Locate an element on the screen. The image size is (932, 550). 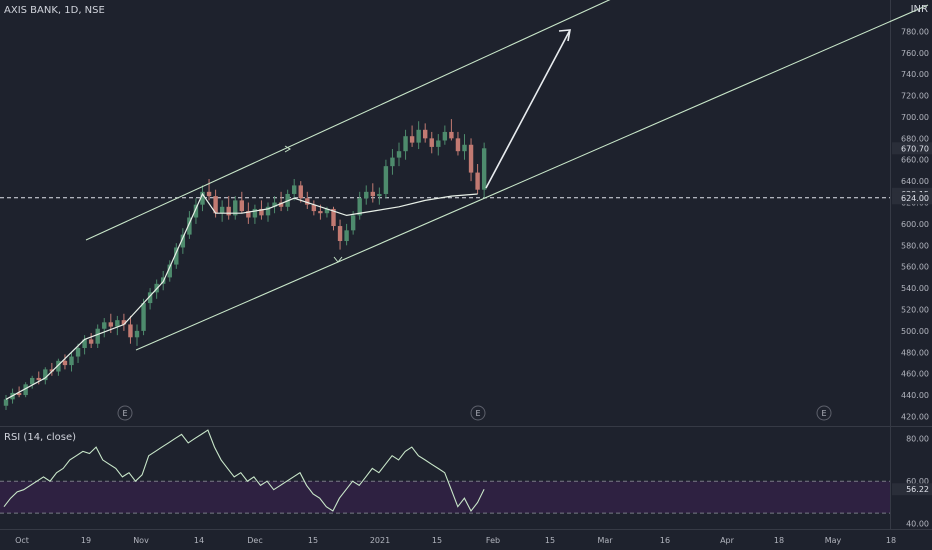
price-tick-label: 440.00 is located at coordinates (915, 395).